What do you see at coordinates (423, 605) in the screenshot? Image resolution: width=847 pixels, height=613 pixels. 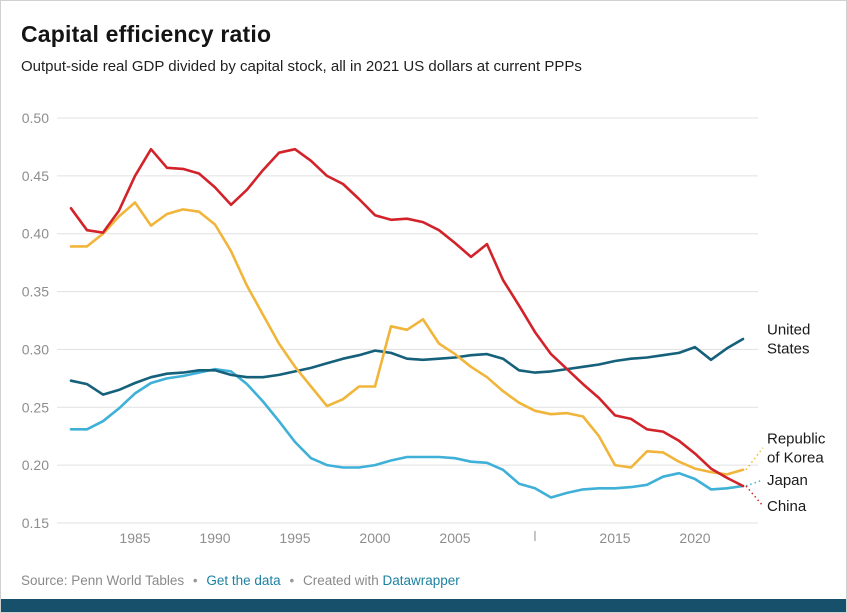 I see `footer-bar` at bounding box center [423, 605].